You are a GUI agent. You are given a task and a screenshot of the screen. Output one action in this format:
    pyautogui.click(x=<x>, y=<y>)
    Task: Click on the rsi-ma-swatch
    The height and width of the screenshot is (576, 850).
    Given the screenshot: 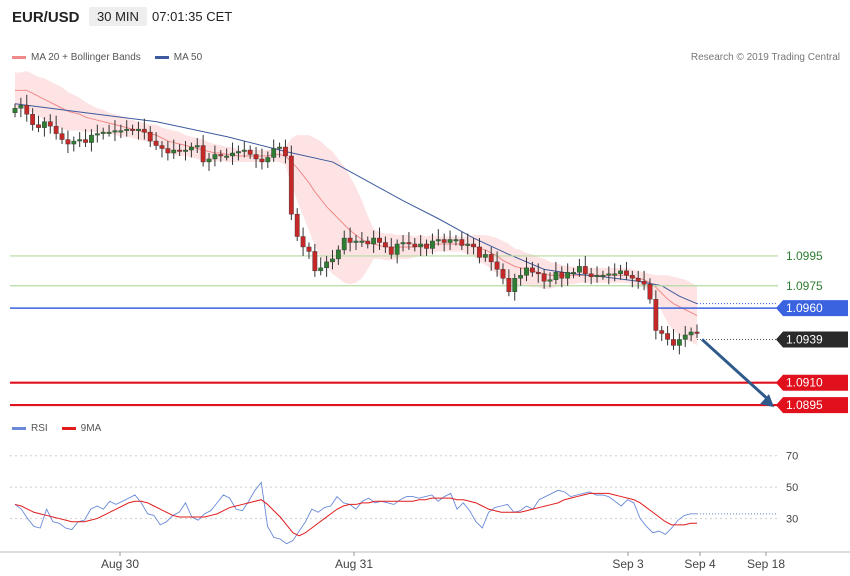 What is the action you would take?
    pyautogui.click(x=68, y=428)
    